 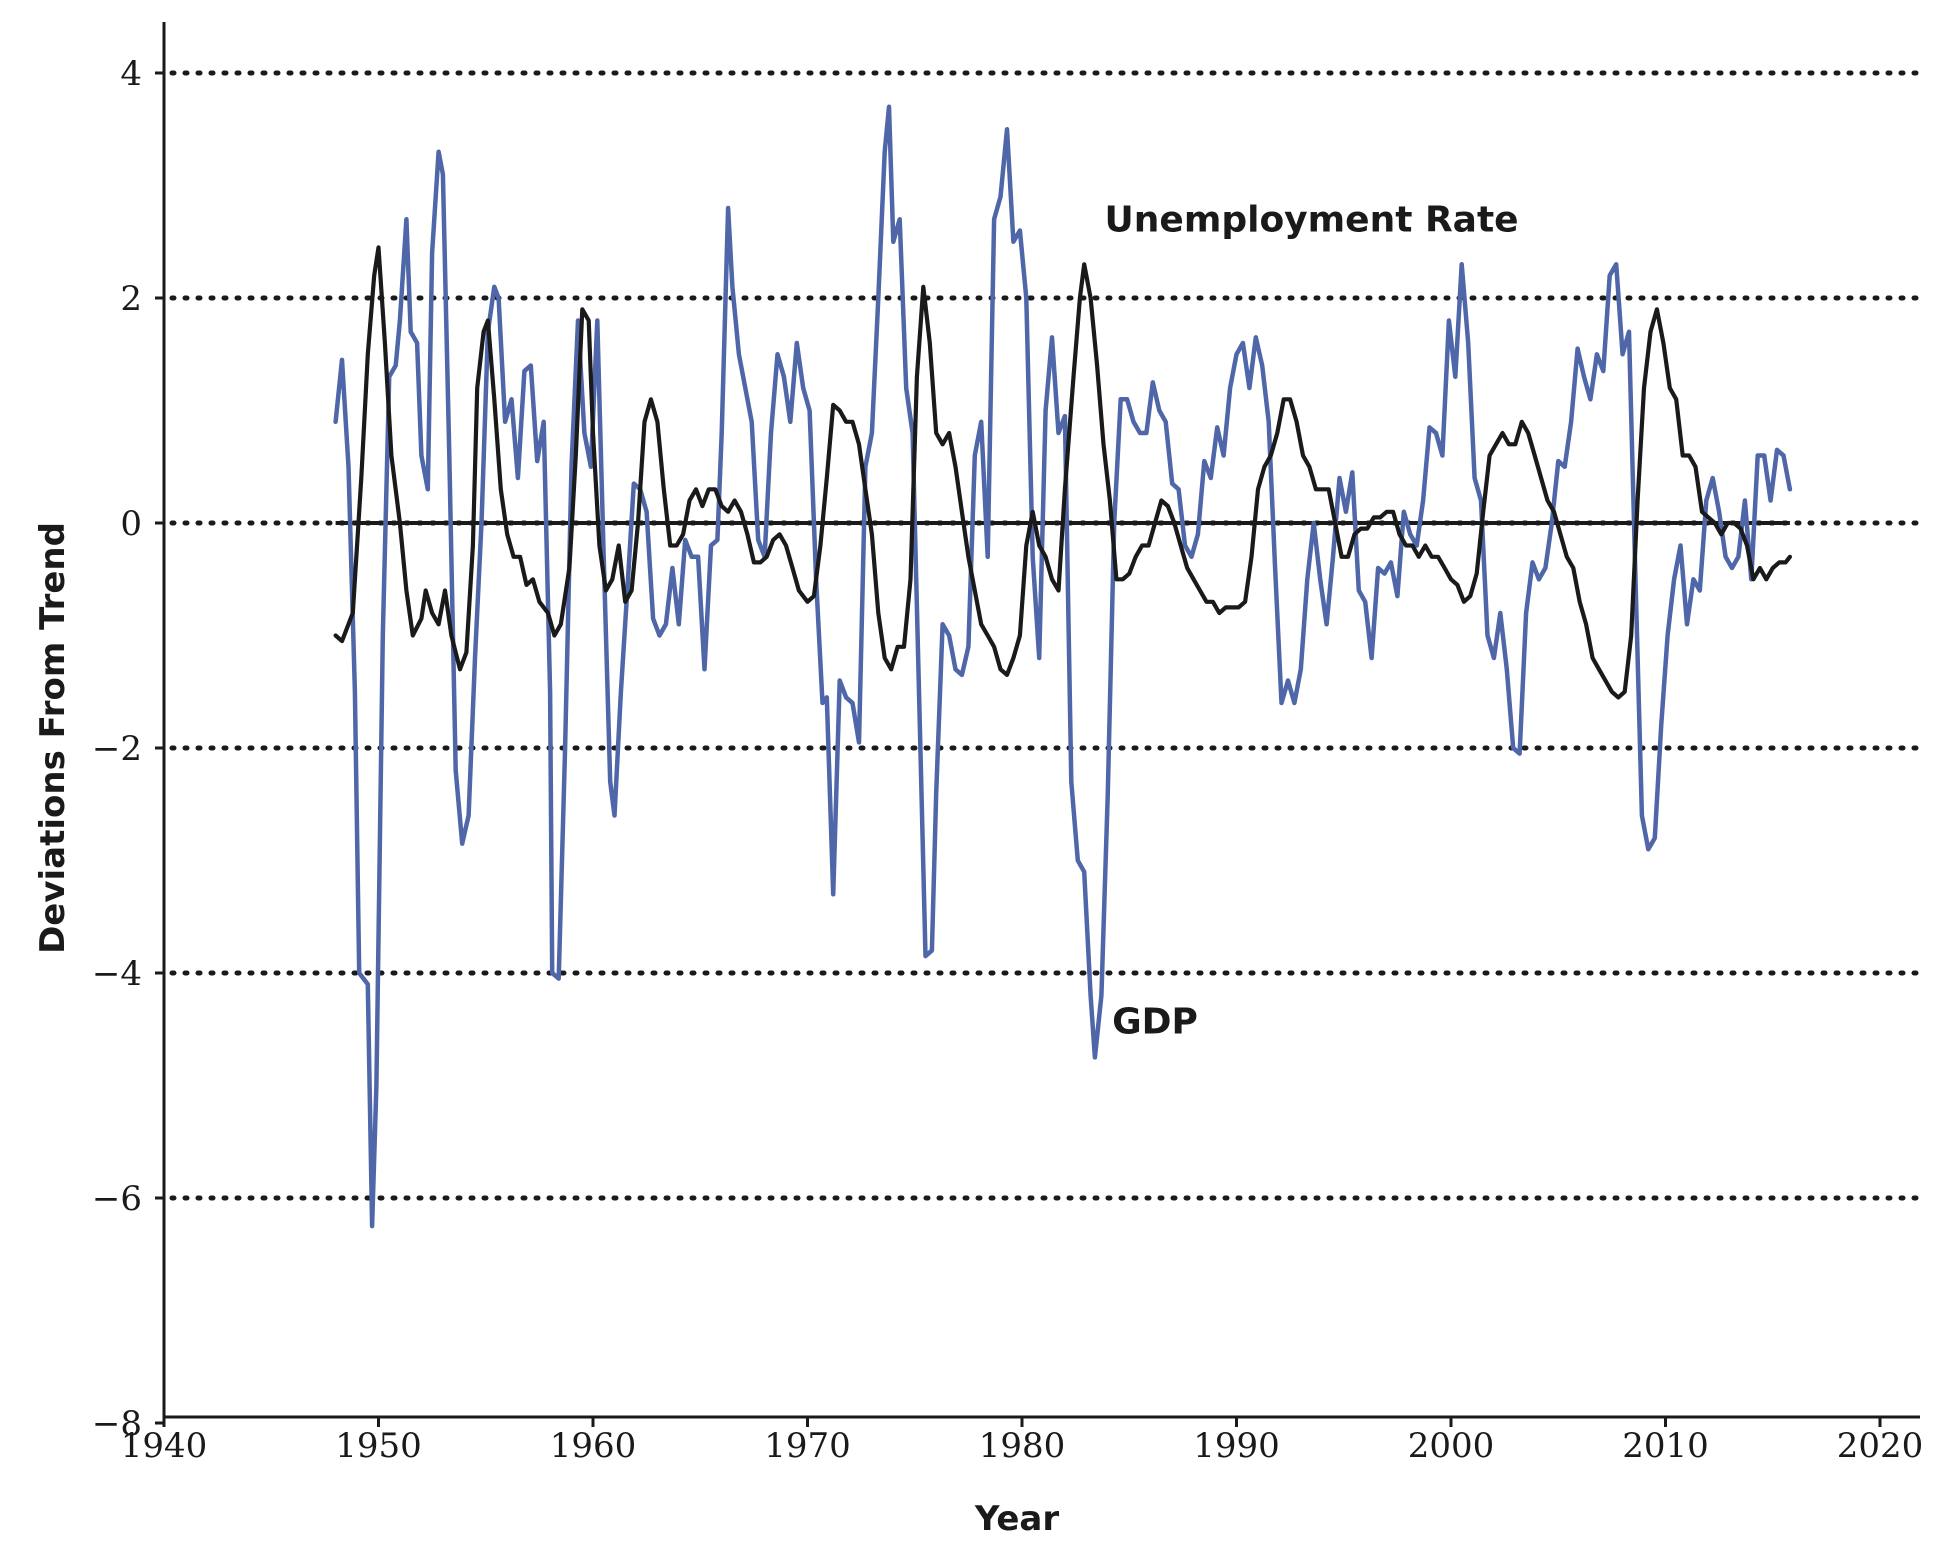 I want to click on y-tick-label: −2, so click(x=117, y=749).